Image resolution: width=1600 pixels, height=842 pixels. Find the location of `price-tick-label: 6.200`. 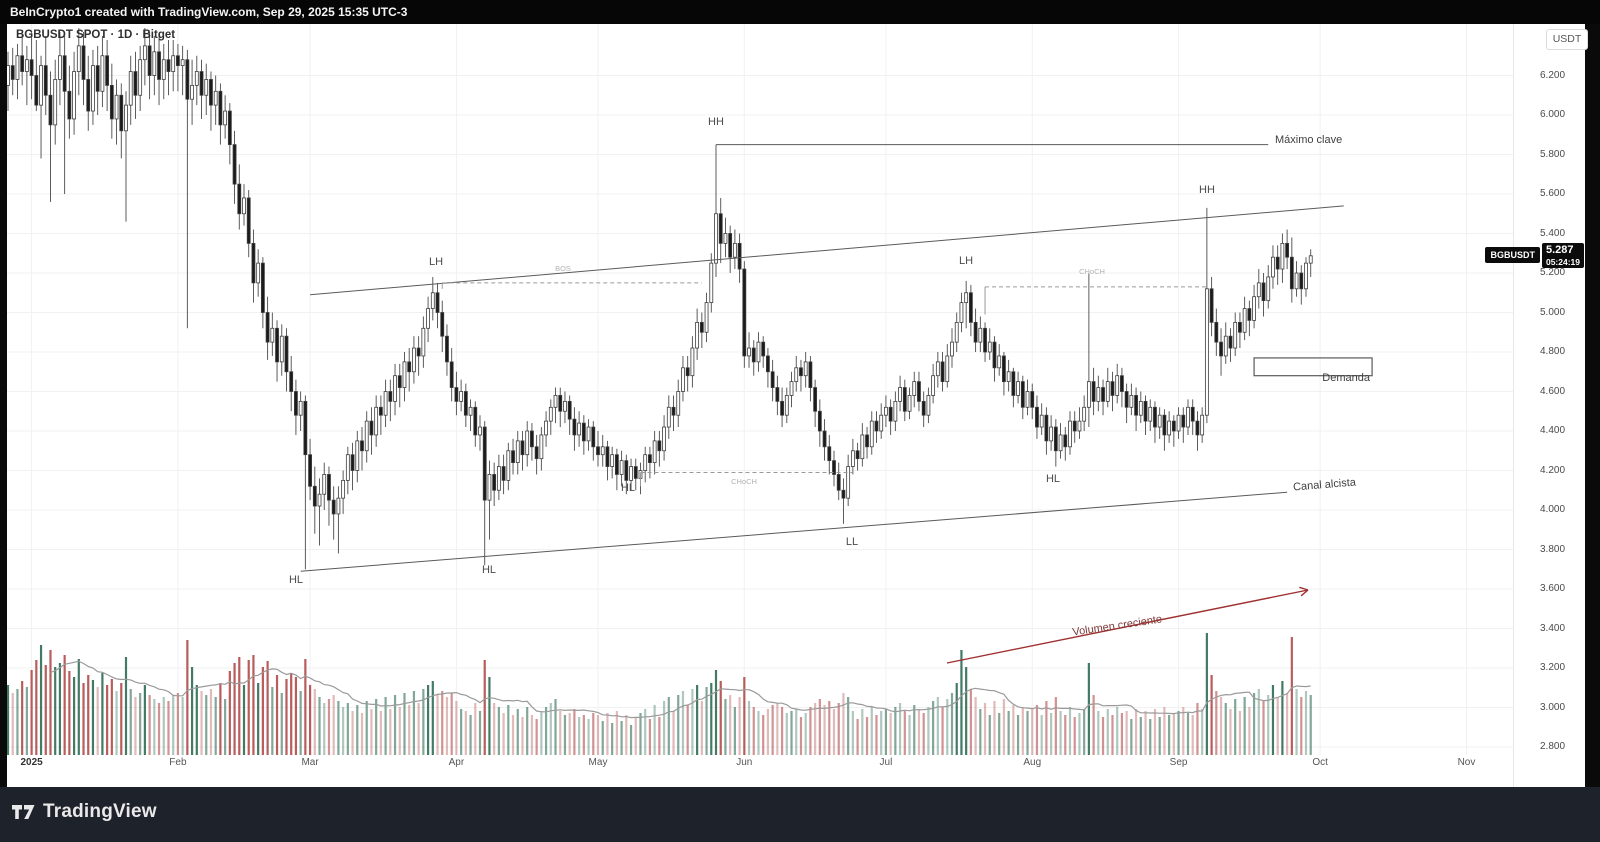

price-tick-label: 6.200 is located at coordinates (1553, 75).